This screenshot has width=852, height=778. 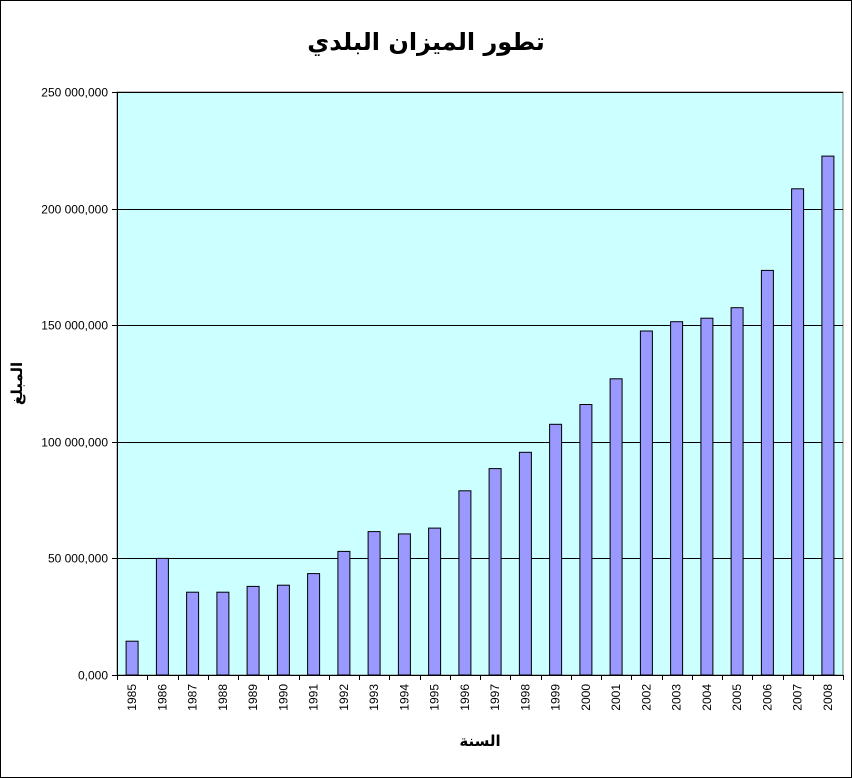 What do you see at coordinates (132, 697) in the screenshot?
I see `x-tick-label: 1985` at bounding box center [132, 697].